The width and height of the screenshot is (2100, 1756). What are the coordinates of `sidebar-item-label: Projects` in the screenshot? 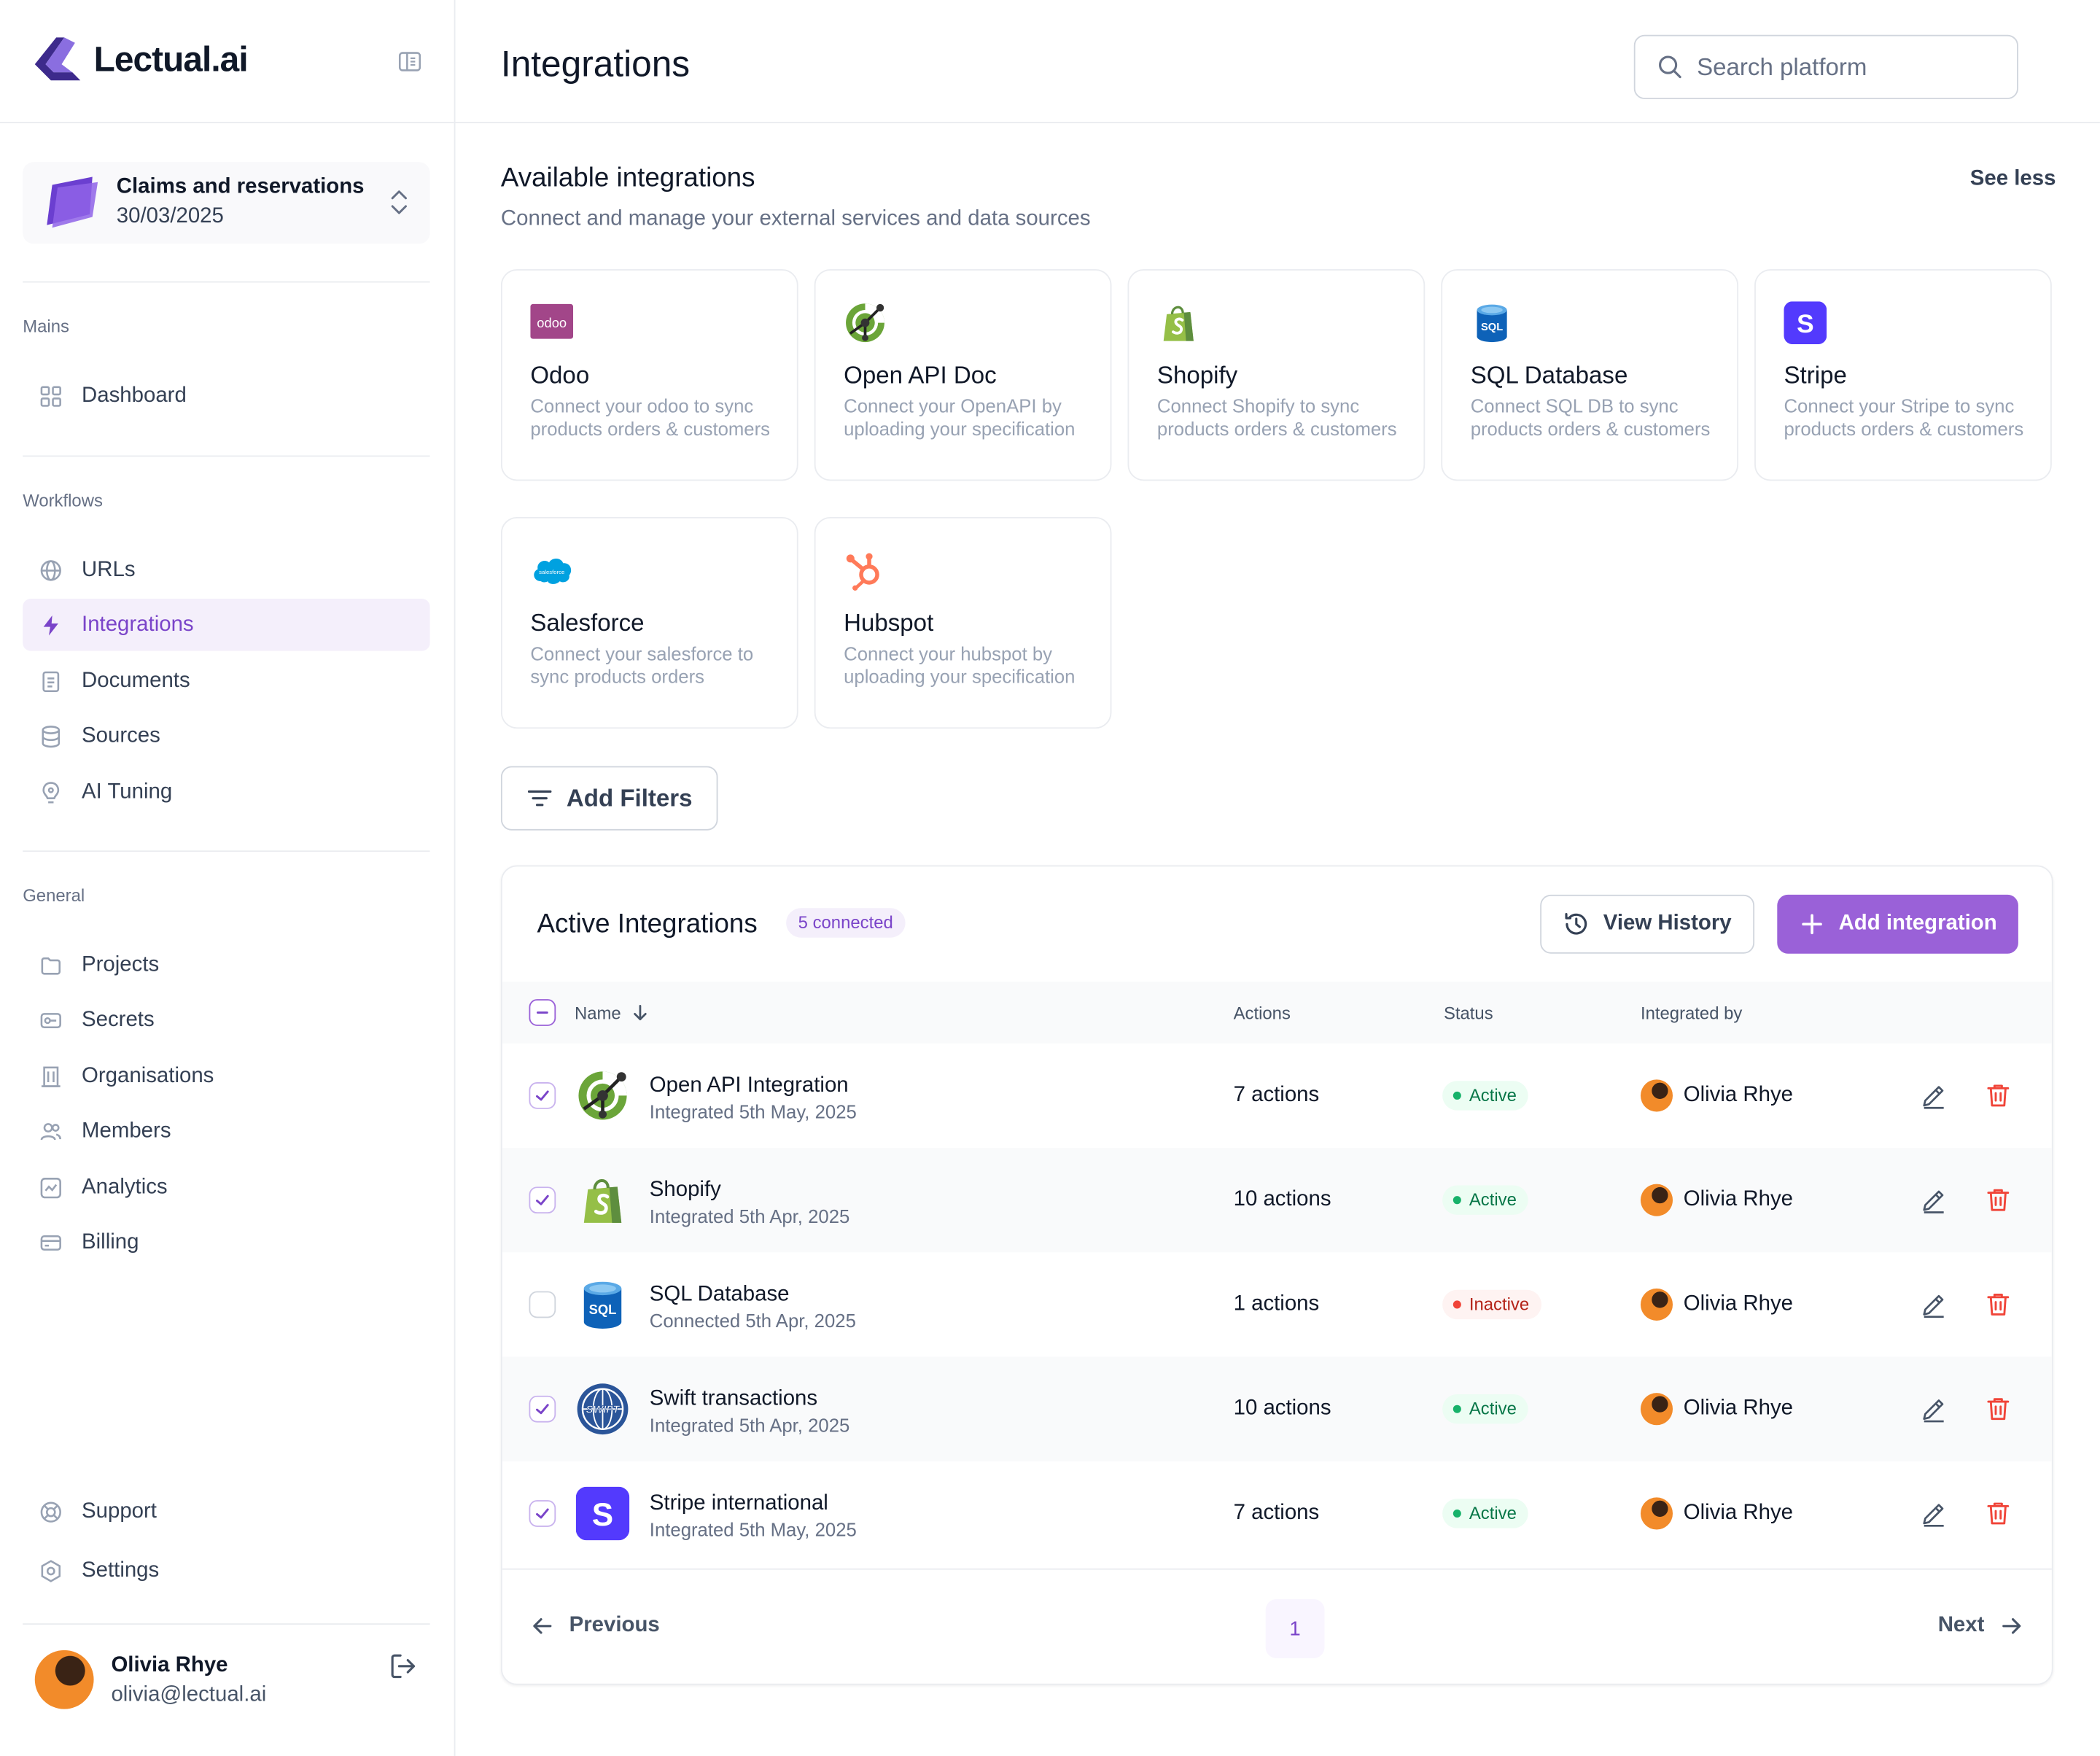 It's located at (121, 964).